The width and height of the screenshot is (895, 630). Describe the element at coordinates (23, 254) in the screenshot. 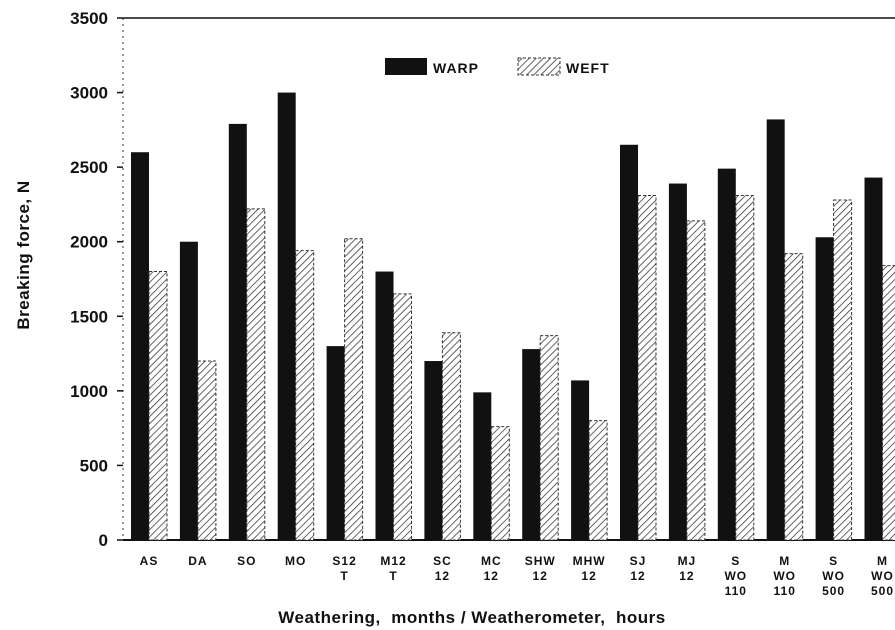

I see `y-axis-title: Breaking force, N` at that location.